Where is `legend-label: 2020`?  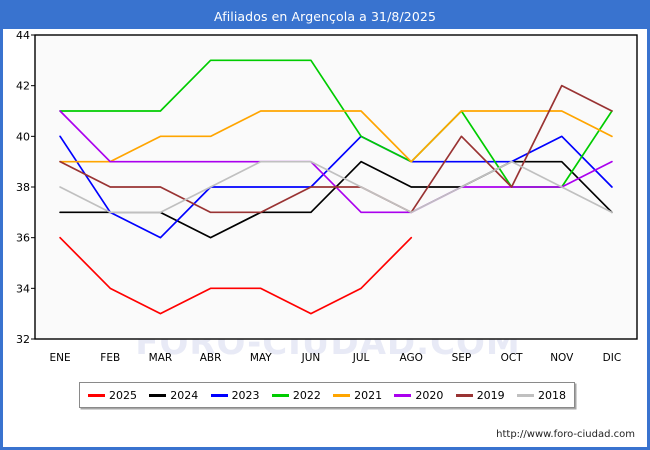
legend-label: 2020 is located at coordinates (429, 395).